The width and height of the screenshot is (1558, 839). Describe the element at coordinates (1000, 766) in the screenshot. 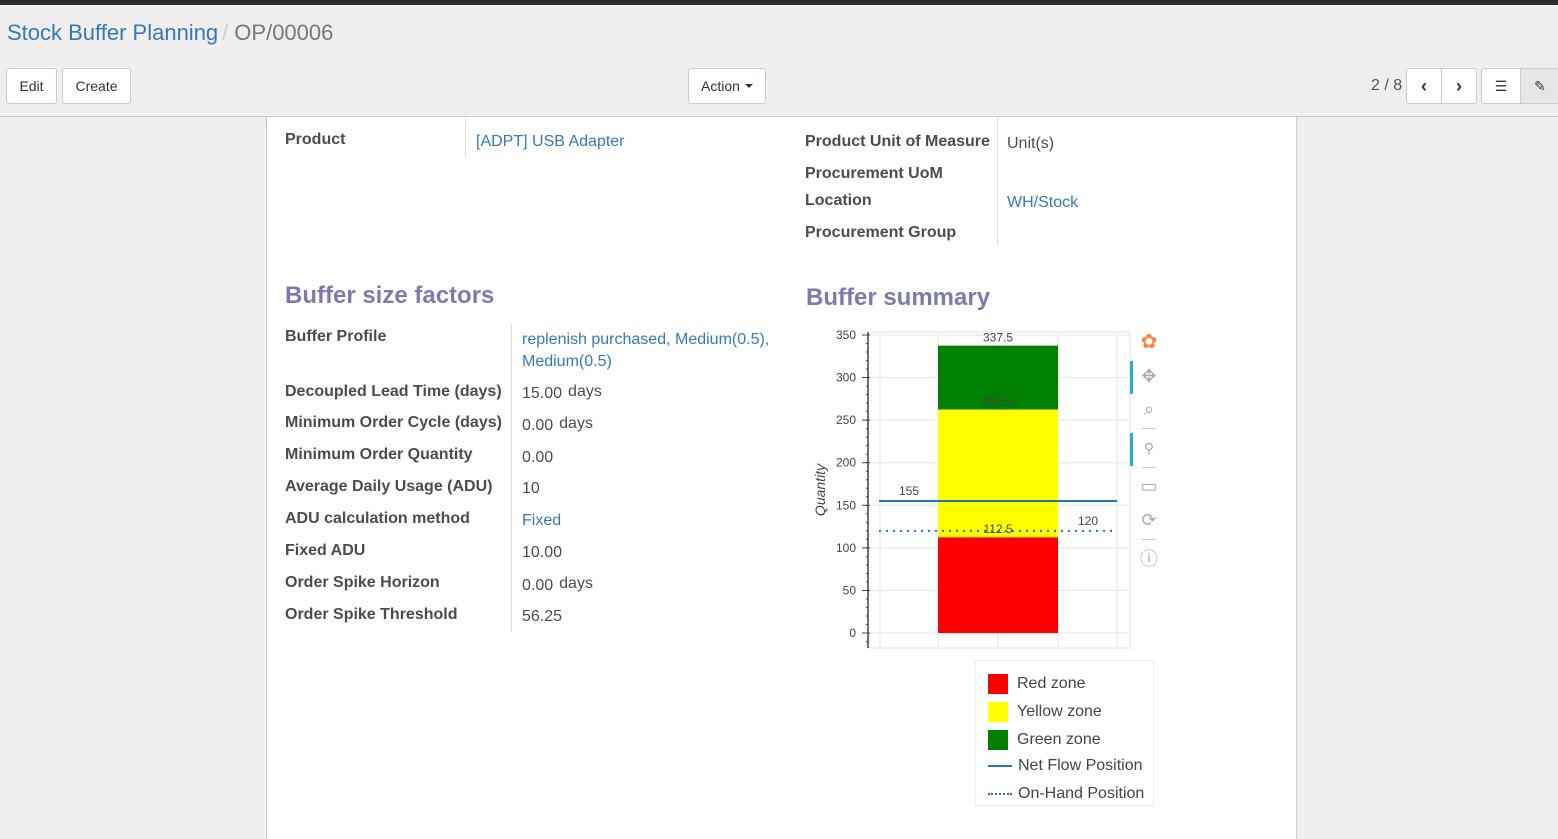

I see `solid-line-swatch` at that location.